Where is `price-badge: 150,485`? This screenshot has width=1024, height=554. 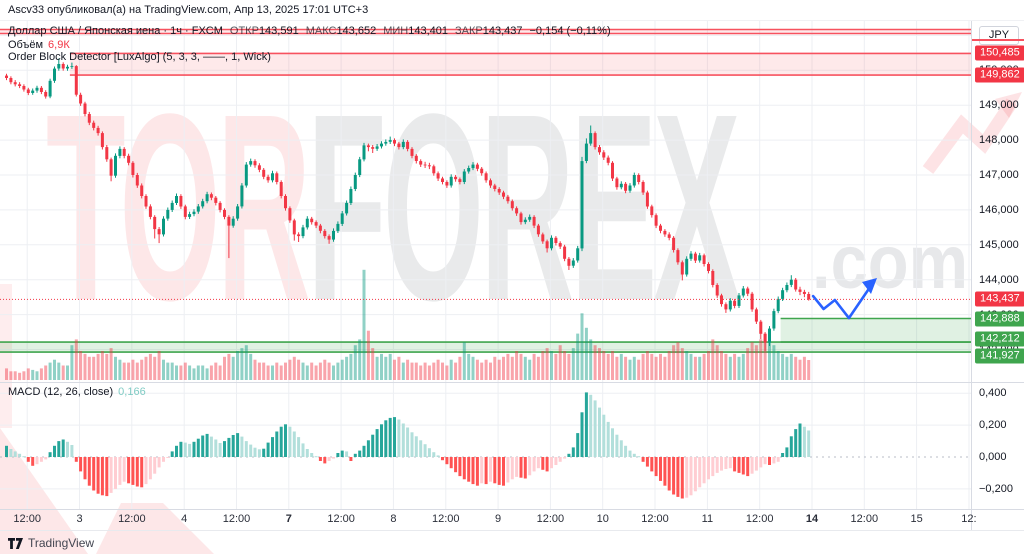 price-badge: 150,485 is located at coordinates (999, 53).